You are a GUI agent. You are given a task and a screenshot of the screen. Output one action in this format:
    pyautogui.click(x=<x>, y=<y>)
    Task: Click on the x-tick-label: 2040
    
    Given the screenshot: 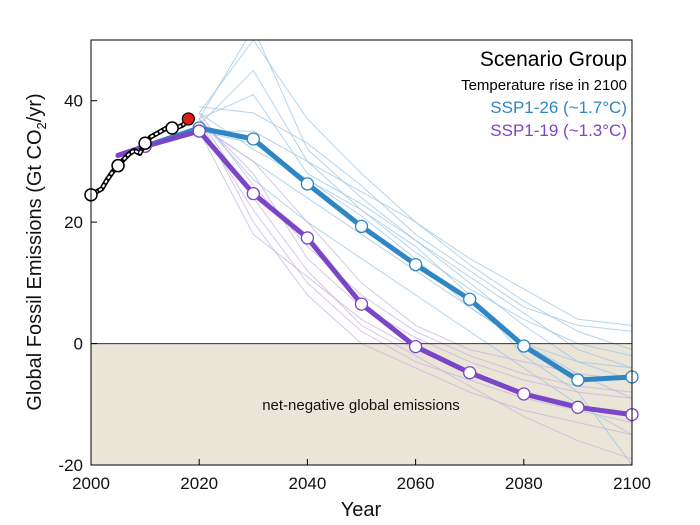 What is the action you would take?
    pyautogui.click(x=307, y=483)
    